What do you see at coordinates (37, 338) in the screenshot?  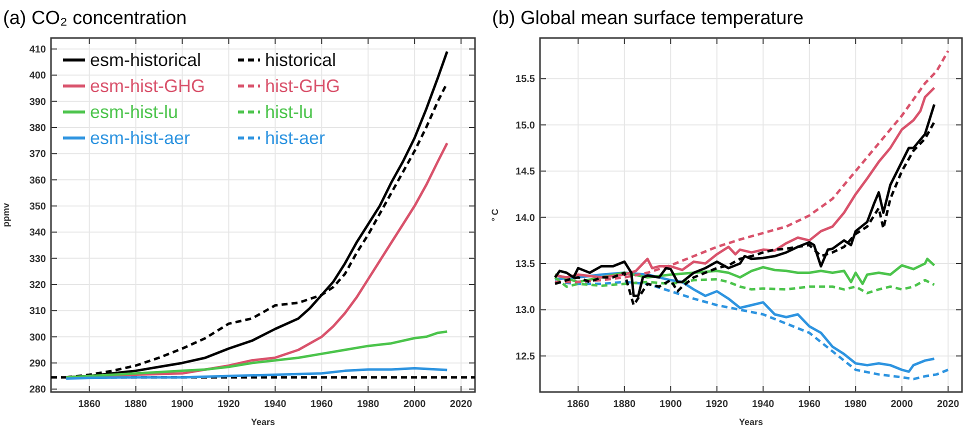 I see `y-tick-label: 300` at bounding box center [37, 338].